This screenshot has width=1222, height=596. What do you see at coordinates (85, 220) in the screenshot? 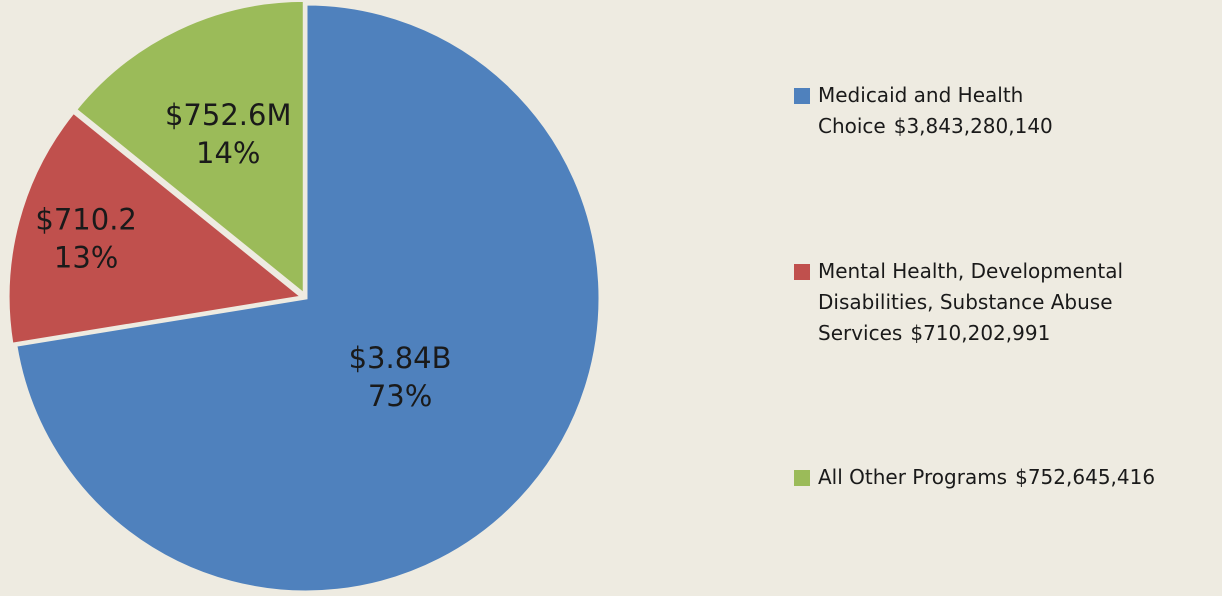
I see `slice-value-label: $710.2` at bounding box center [85, 220].